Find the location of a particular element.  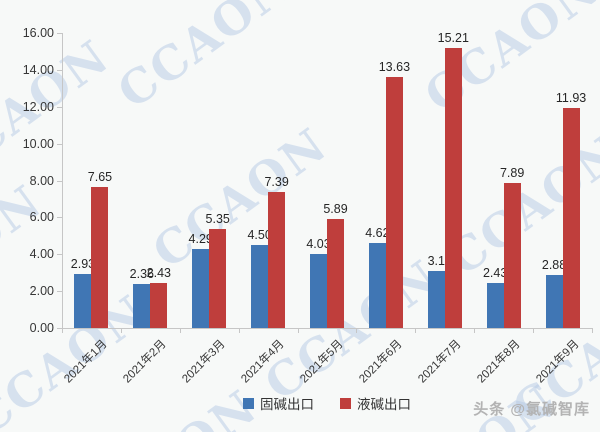

x-axis-category-label: 2021年3月 is located at coordinates (204, 362).